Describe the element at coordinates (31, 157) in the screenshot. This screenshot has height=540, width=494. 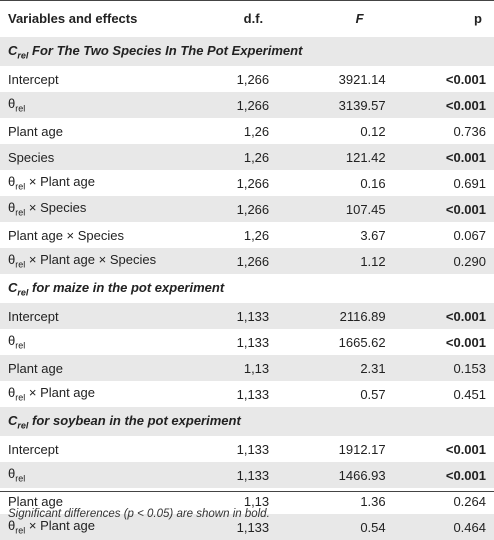
I see `variable-main: Species` at that location.